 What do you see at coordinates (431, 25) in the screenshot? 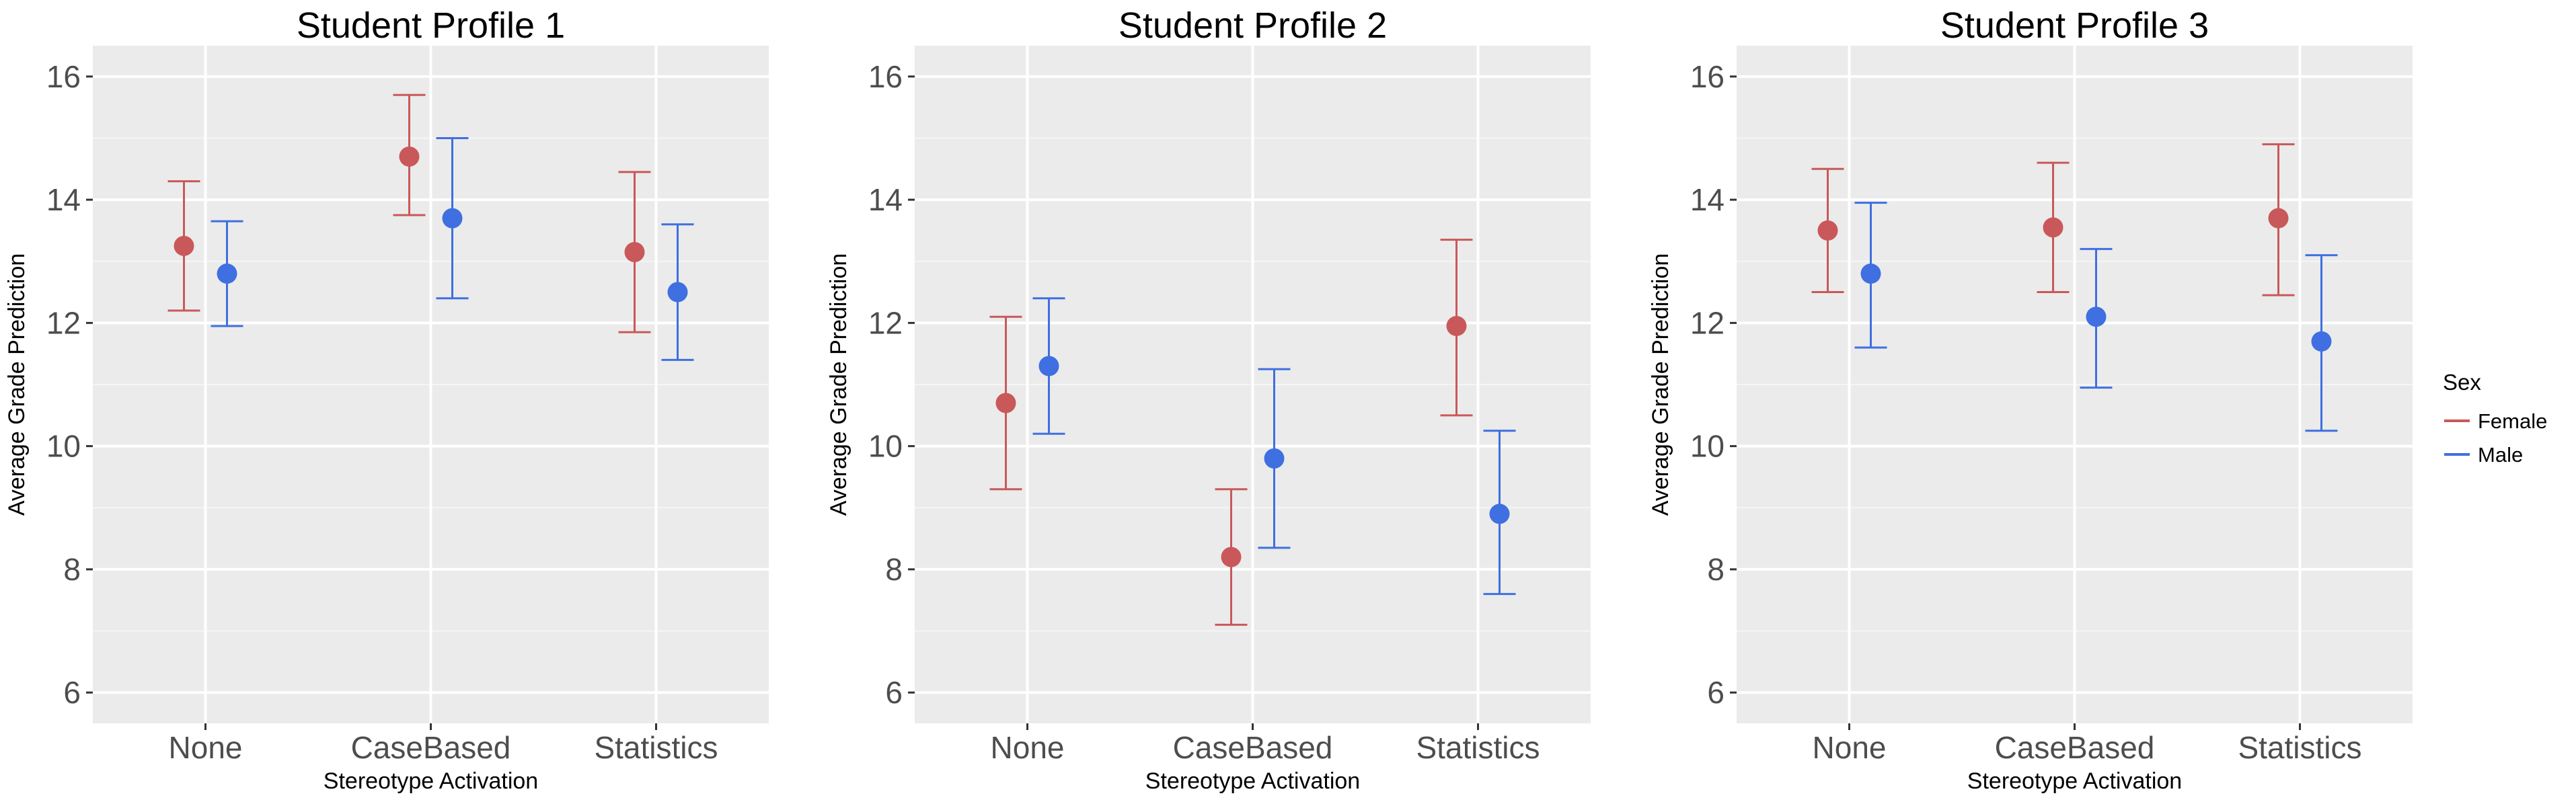
I see `panel-title: Student Profile 1` at bounding box center [431, 25].